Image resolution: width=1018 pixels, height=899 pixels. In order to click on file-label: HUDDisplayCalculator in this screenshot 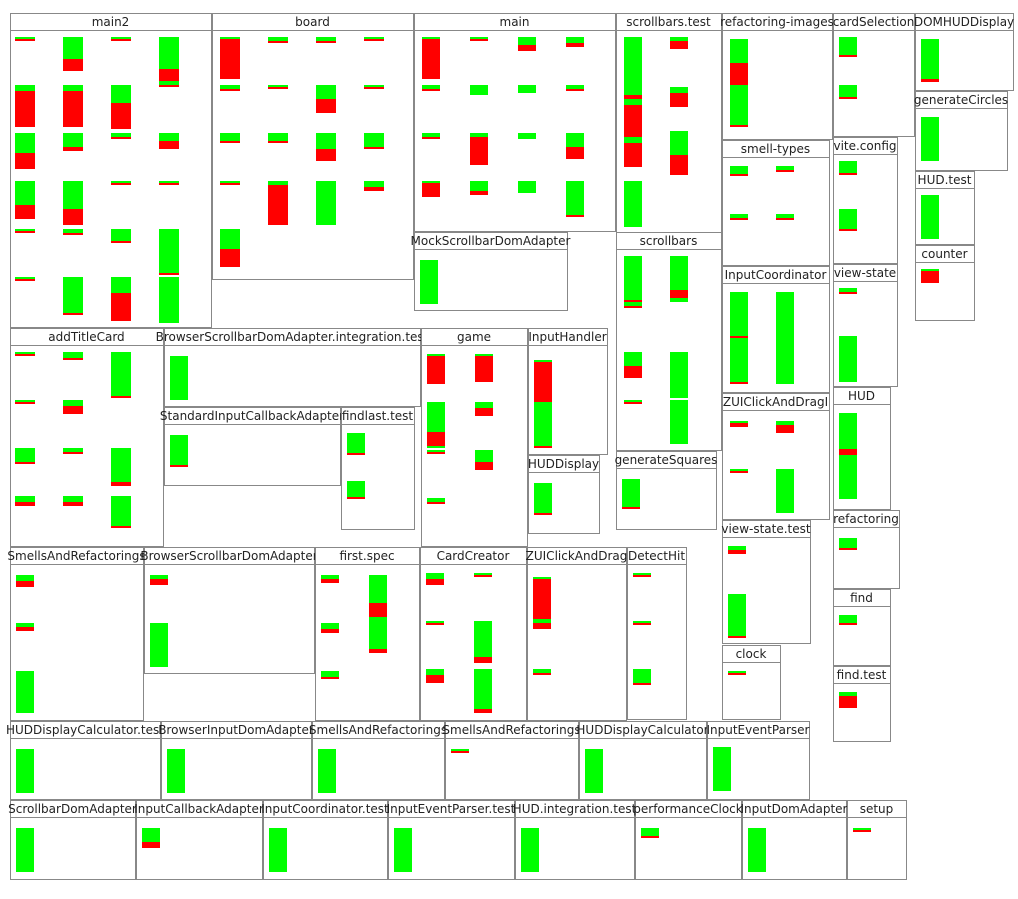, I will do `click(642, 730)`.